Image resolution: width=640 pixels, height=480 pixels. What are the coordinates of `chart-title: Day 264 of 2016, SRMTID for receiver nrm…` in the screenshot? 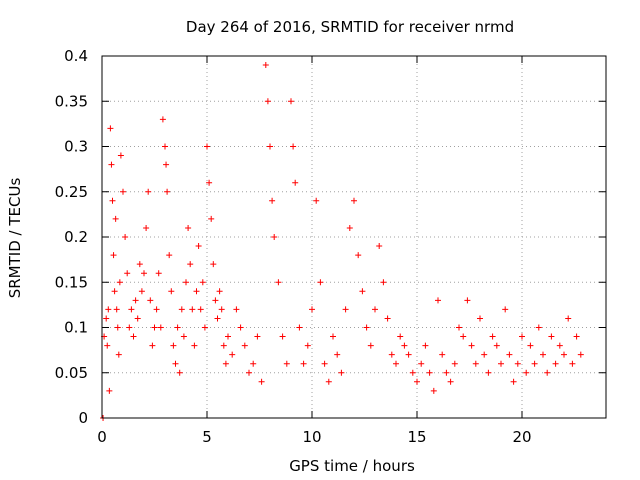 It's located at (350, 27).